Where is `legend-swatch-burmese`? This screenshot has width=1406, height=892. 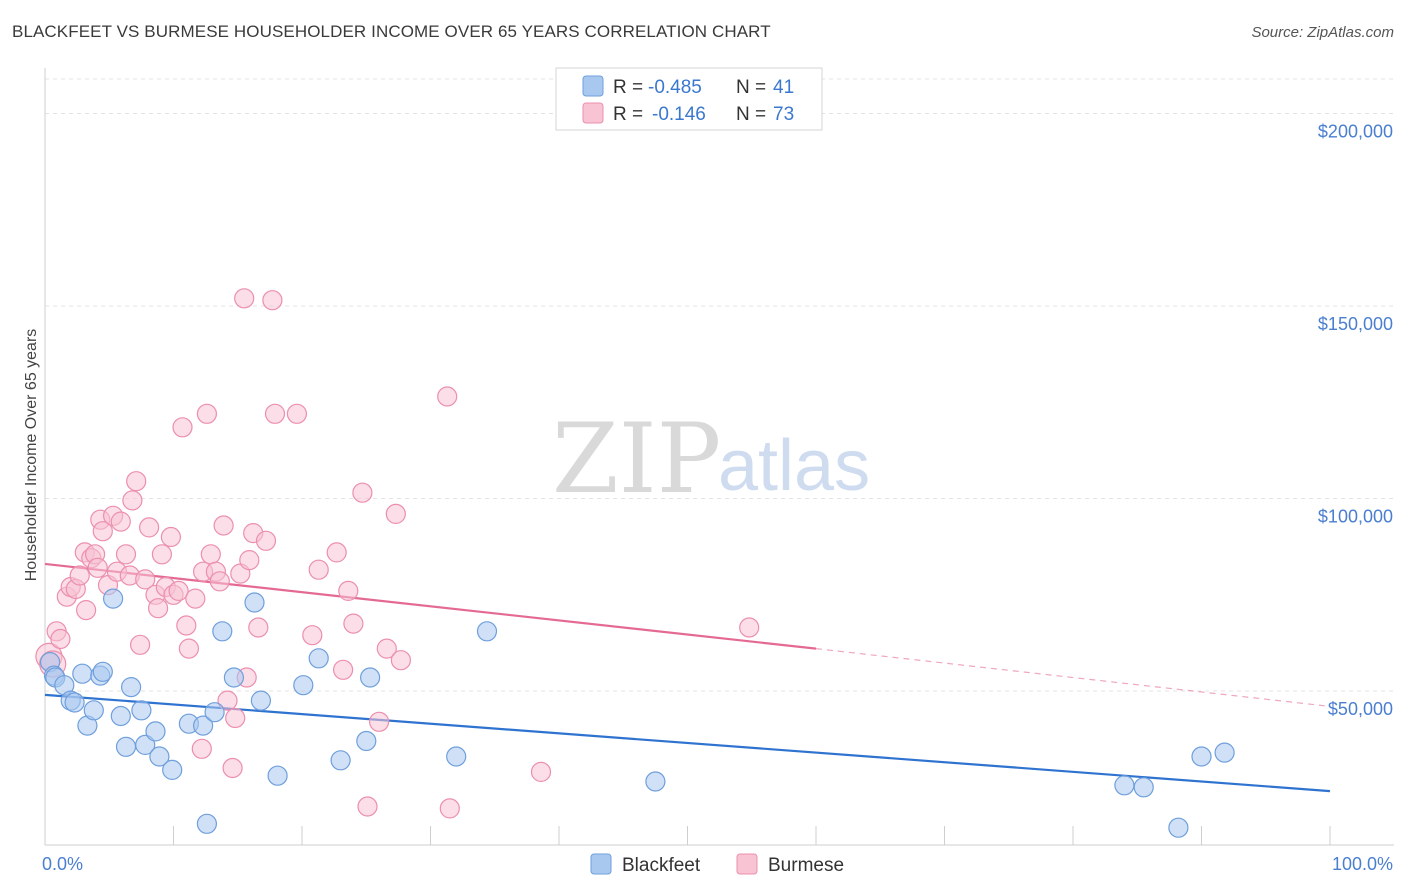 legend-swatch-burmese is located at coordinates (593, 113).